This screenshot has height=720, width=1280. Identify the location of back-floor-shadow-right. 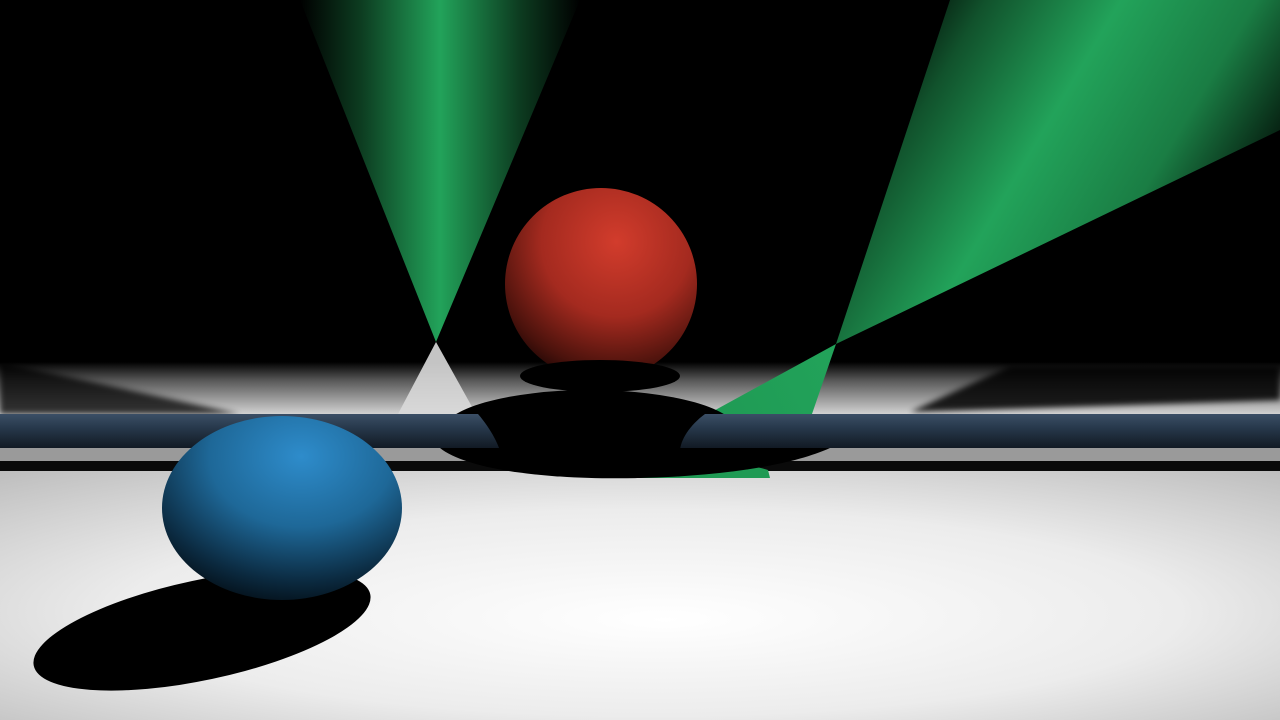
(1095, 389).